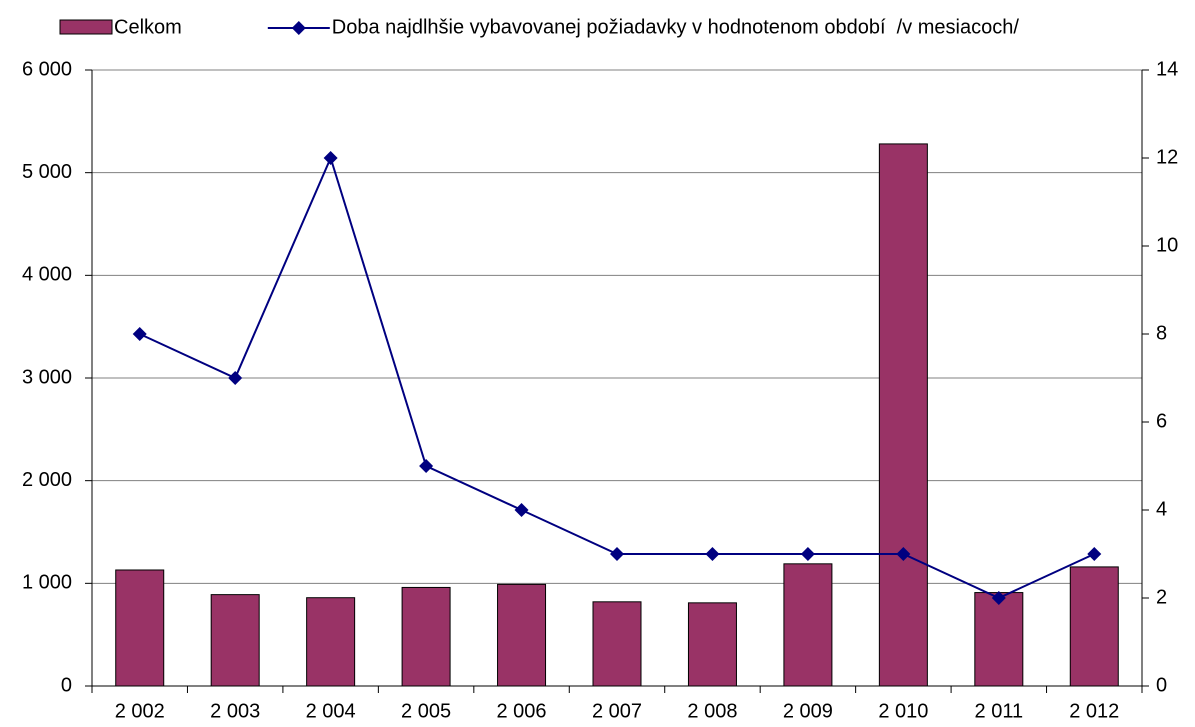  Describe the element at coordinates (140, 711) in the screenshot. I see `x-tick-label: 2 002` at that location.